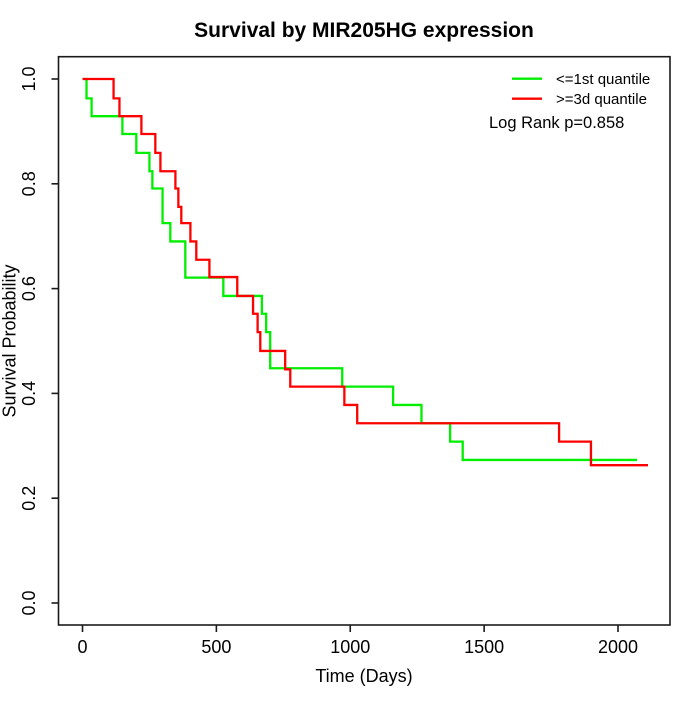 Image resolution: width=700 pixels, height=705 pixels. Describe the element at coordinates (29, 498) in the screenshot. I see `y-tick-label: 0.2` at that location.